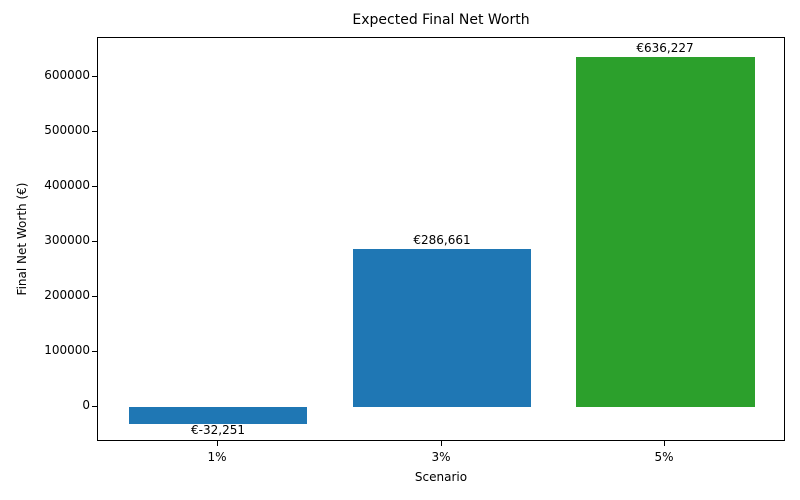 The image size is (800, 500). I want to click on bar-value-label-1pct: €-32,251, so click(218, 430).